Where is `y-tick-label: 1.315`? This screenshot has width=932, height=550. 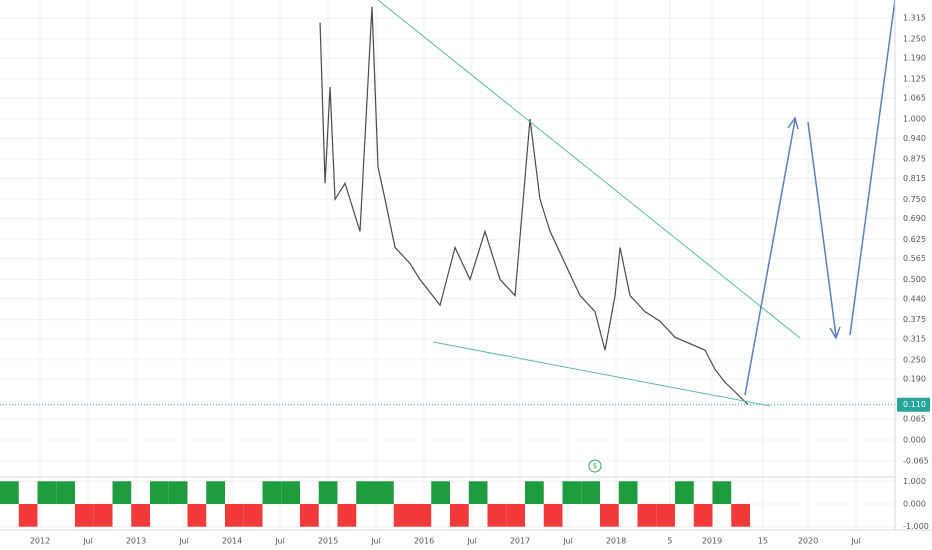 y-tick-label: 1.315 is located at coordinates (914, 17).